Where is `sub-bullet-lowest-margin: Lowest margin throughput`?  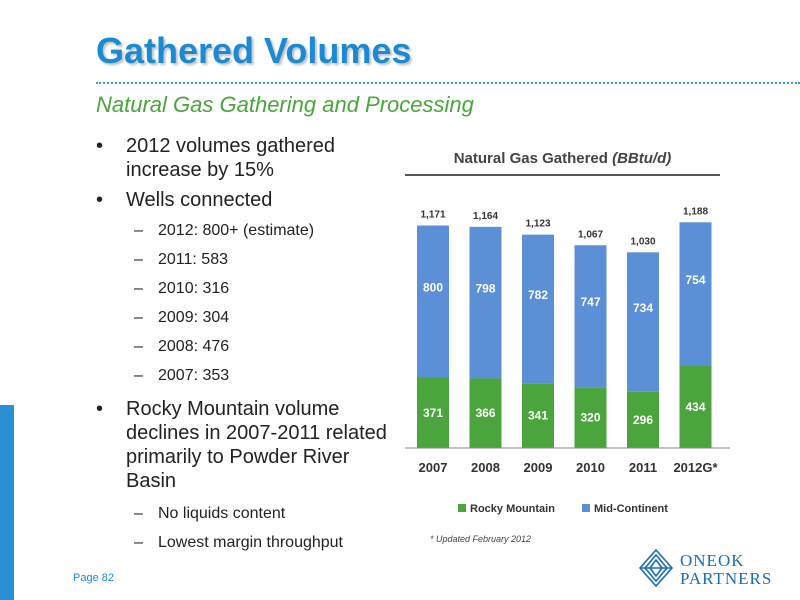
sub-bullet-lowest-margin: Lowest margin throughput is located at coordinates (246, 543).